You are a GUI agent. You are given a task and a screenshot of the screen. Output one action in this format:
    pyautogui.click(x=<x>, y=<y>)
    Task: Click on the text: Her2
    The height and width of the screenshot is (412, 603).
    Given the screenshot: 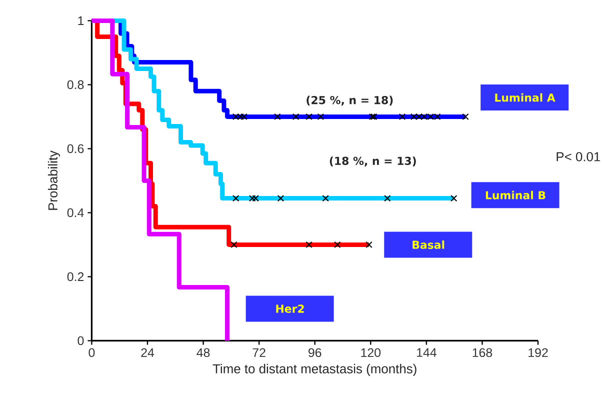 What is the action you would take?
    pyautogui.click(x=290, y=308)
    